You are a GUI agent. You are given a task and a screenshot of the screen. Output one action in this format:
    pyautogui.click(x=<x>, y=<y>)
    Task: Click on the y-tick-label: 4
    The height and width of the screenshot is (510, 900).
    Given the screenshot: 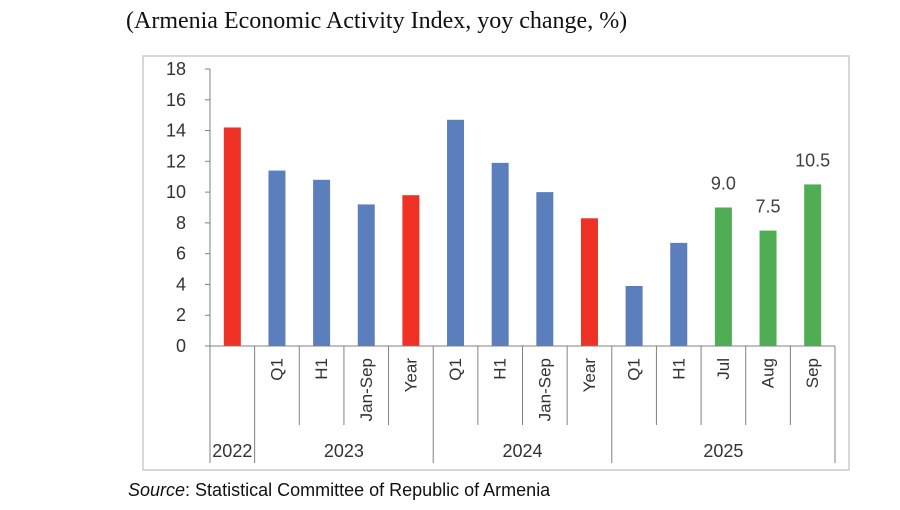 What is the action you would take?
    pyautogui.click(x=181, y=284)
    